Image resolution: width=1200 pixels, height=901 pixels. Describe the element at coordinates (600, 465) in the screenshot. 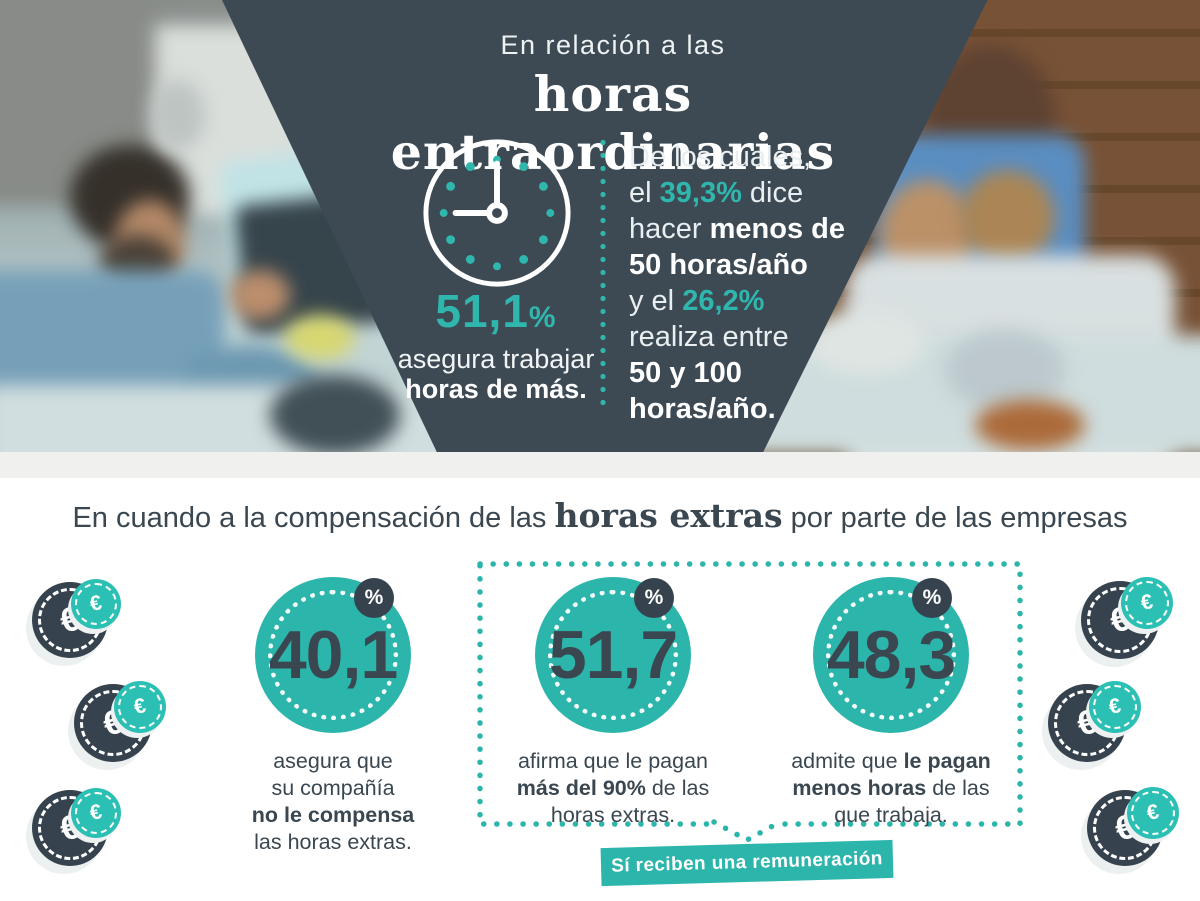

I see `divider-strip` at that location.